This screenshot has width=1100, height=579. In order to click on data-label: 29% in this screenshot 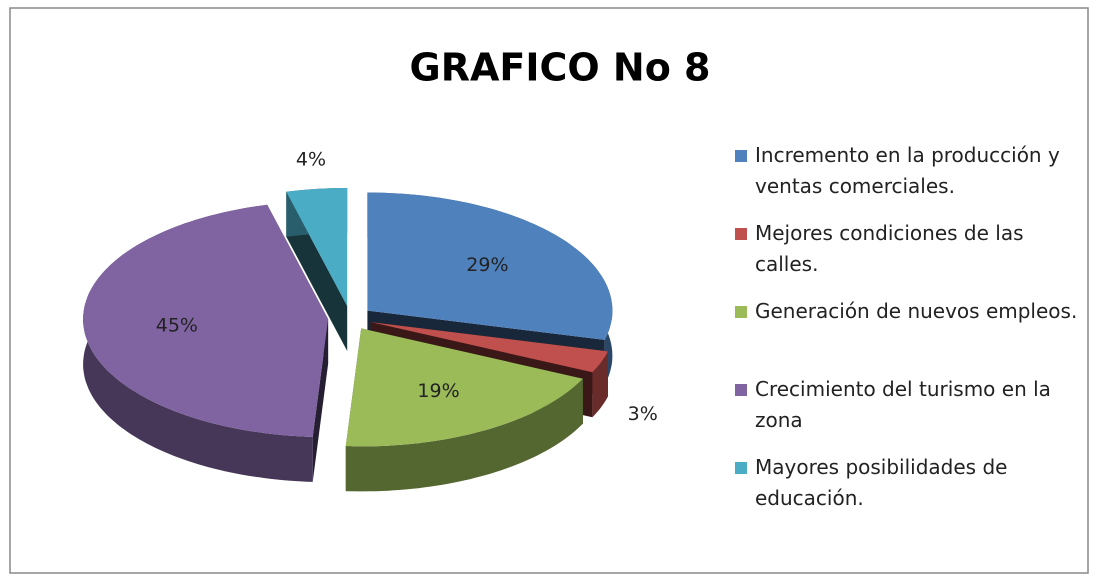, I will do `click(487, 265)`.